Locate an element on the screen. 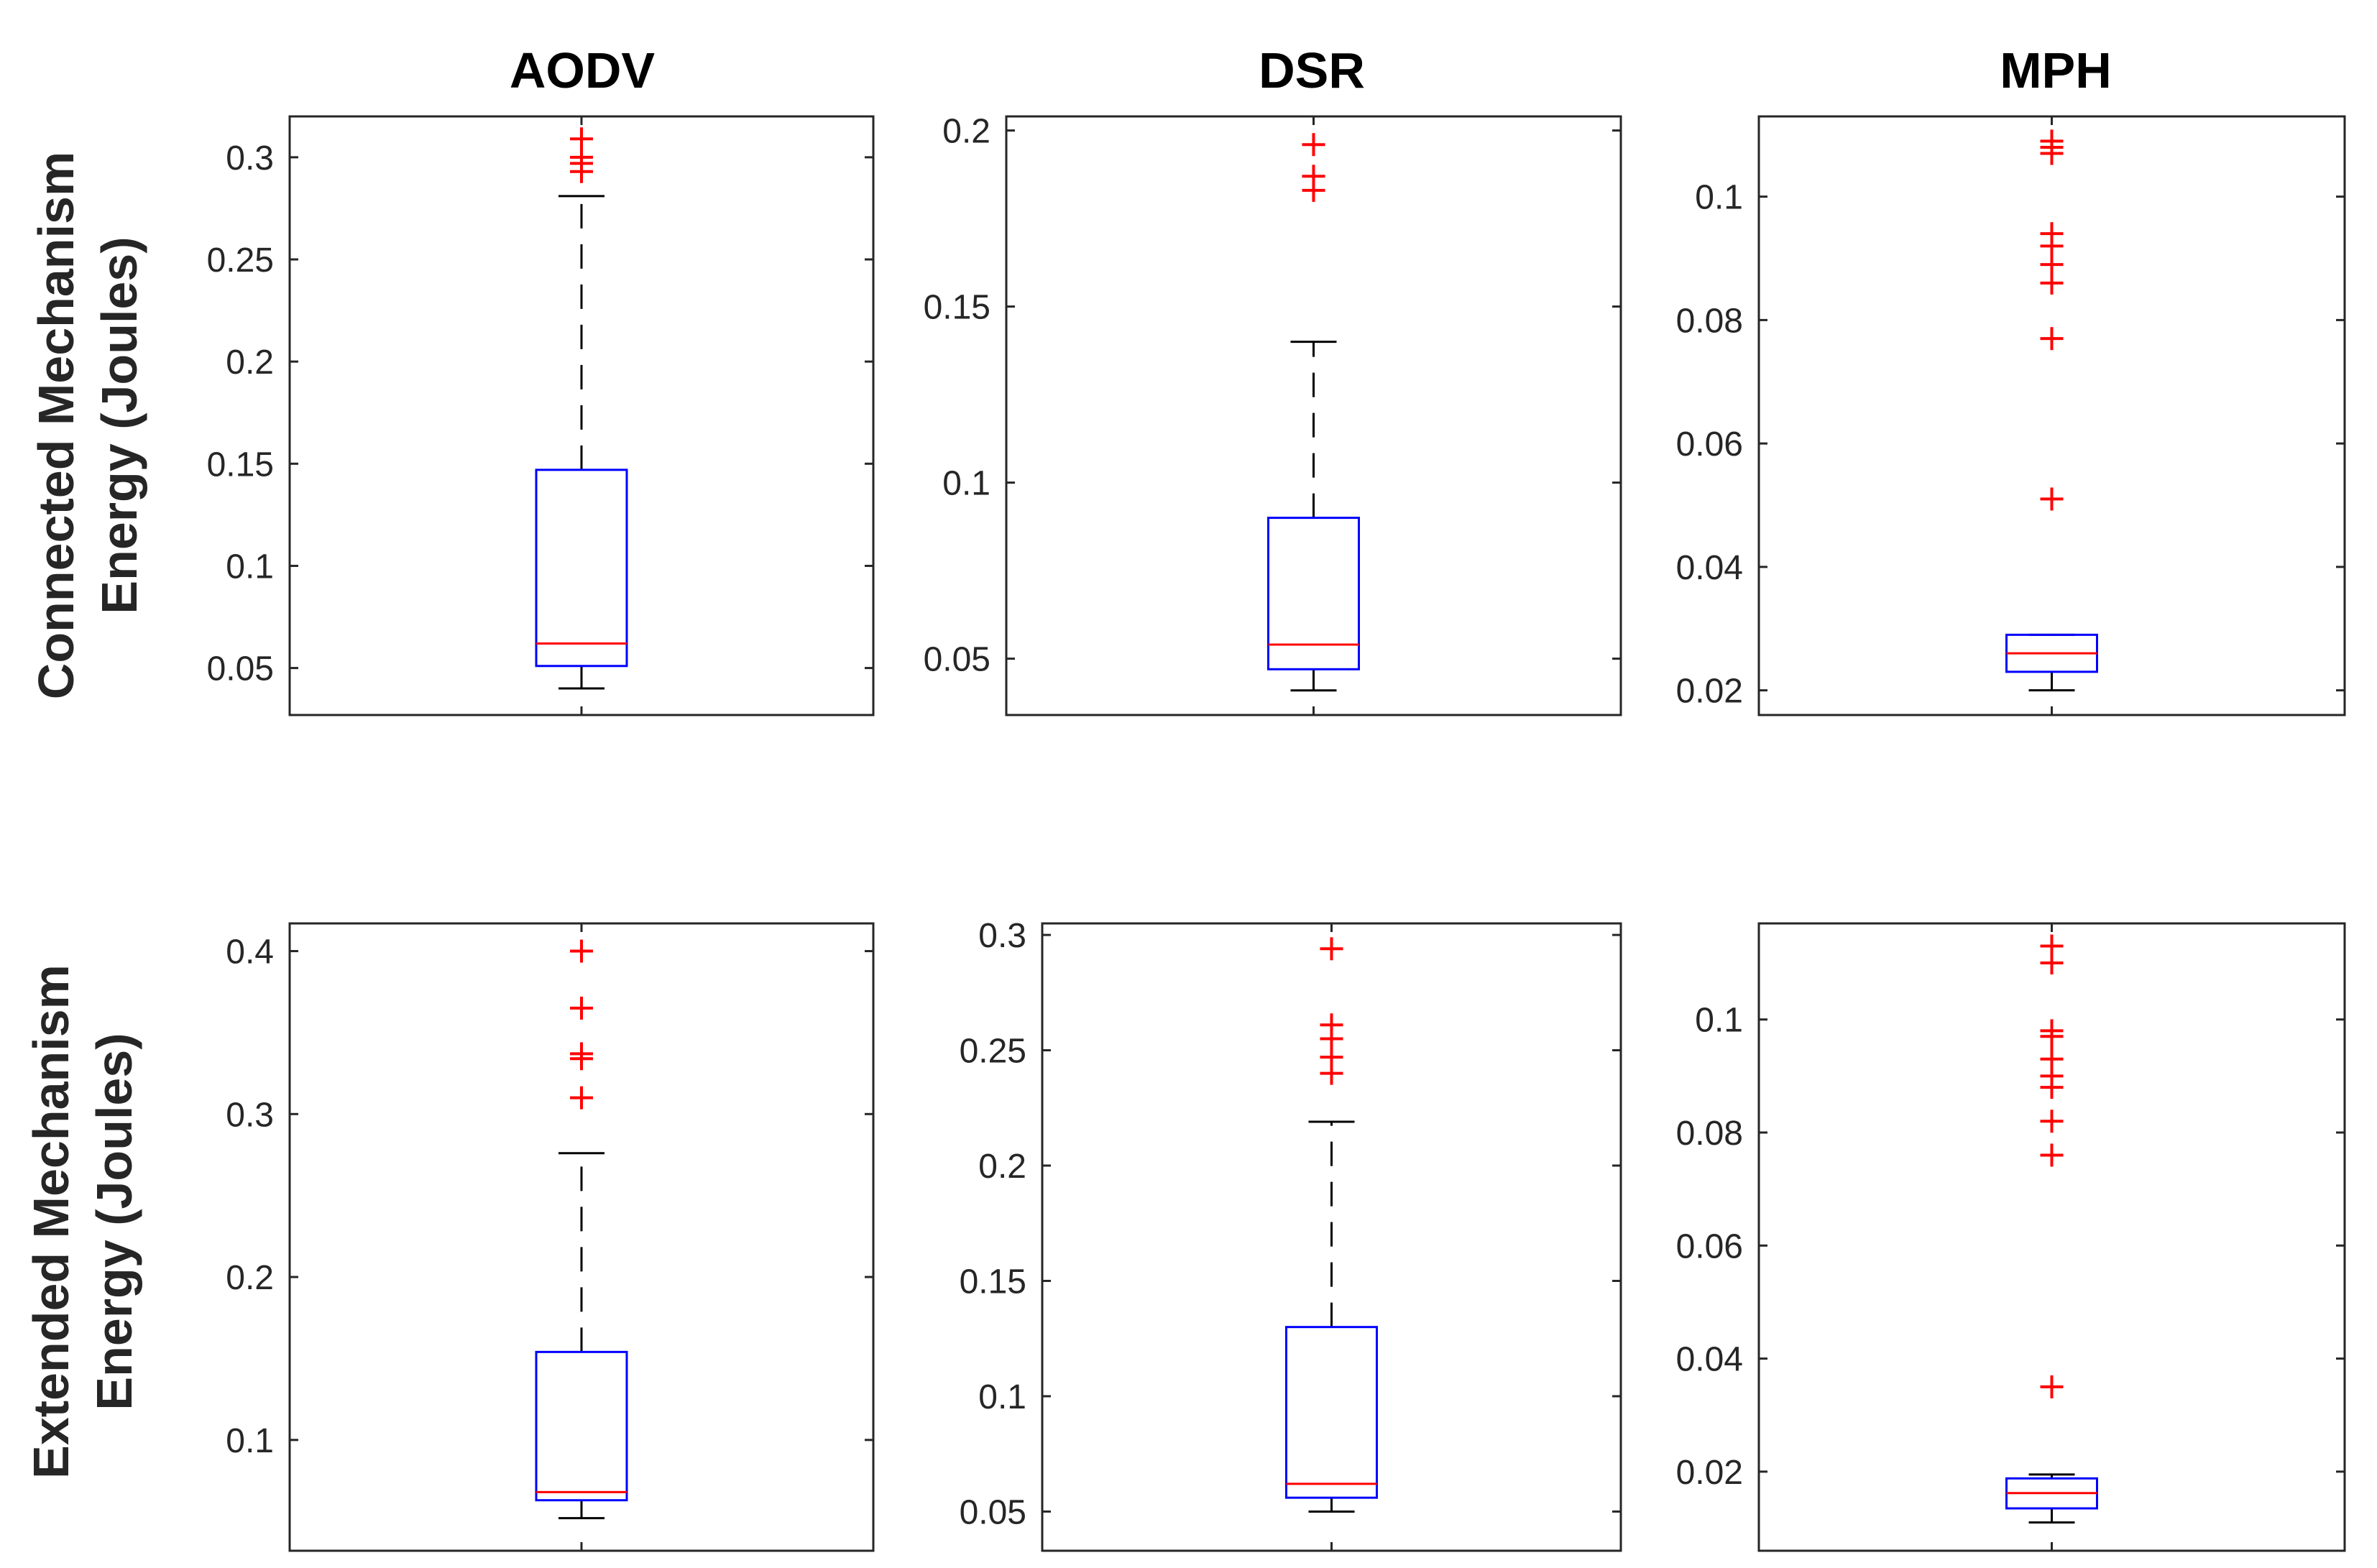 This screenshot has width=2377, height=1568. panel-extended-aodv: 0.1 0.2 0.3 0.4 is located at coordinates (550, 1237).